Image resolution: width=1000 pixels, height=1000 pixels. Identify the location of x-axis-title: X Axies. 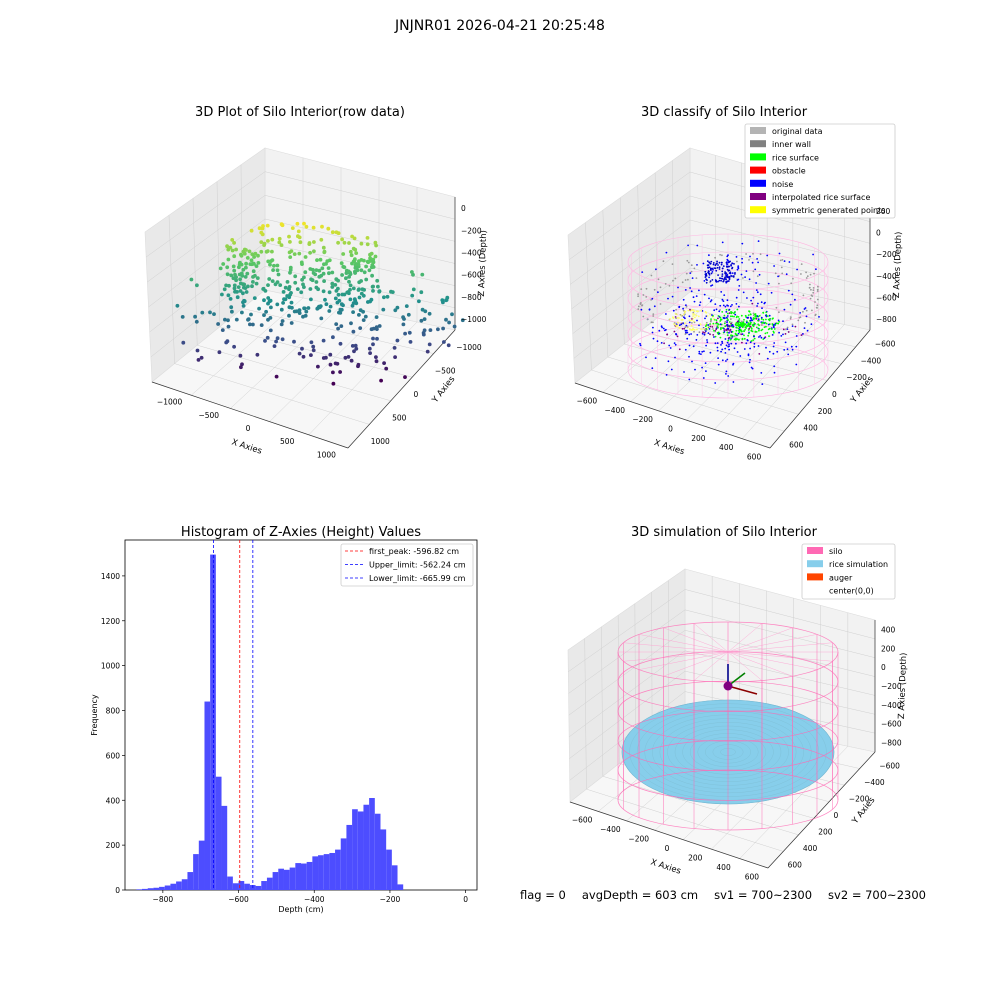
(669, 447).